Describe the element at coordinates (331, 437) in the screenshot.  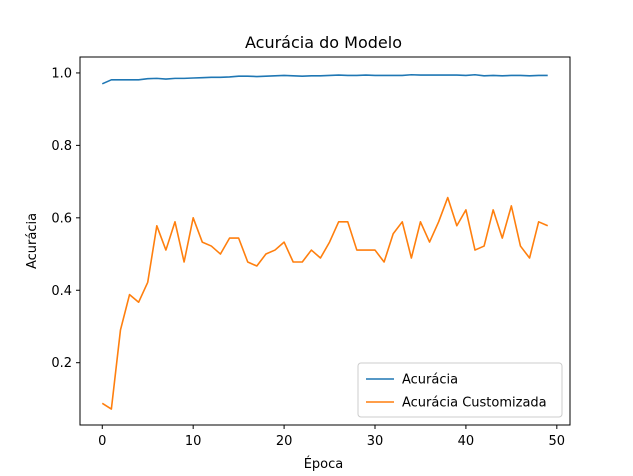
I see `x-axis: 0 10 20 30 40 50` at that location.